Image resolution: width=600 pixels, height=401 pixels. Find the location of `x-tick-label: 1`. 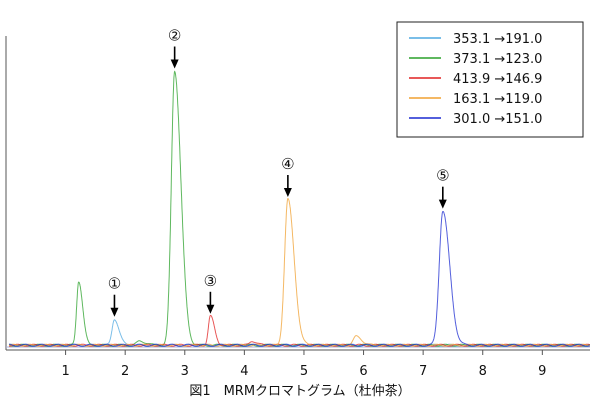

x-tick-label: 1 is located at coordinates (65, 371).